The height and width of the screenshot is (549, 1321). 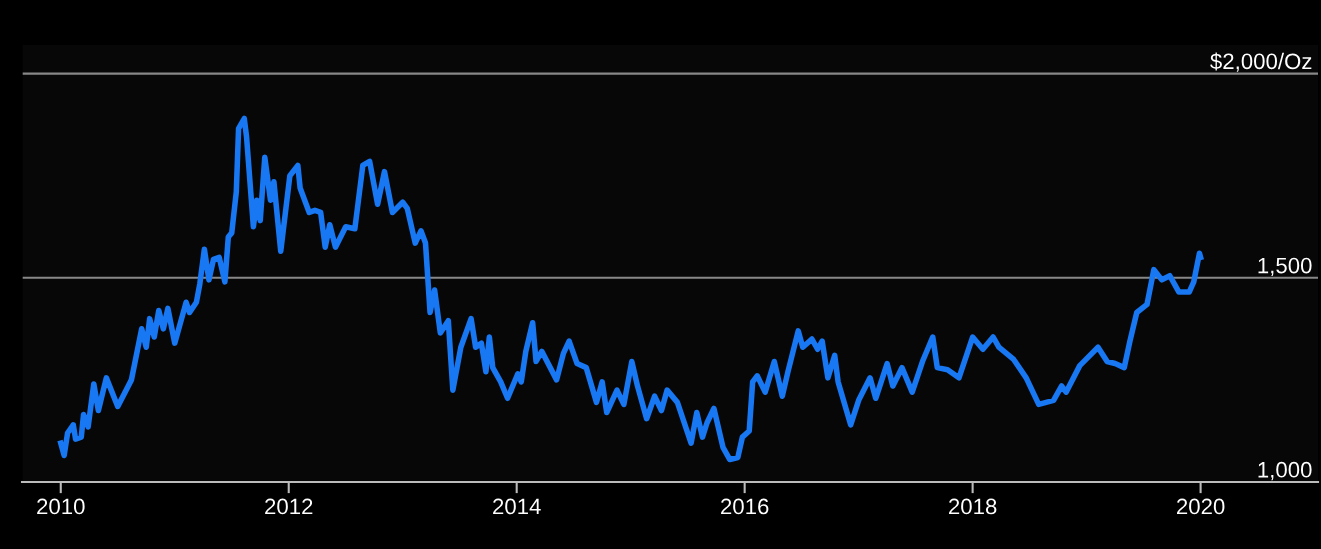 I want to click on x-tick-label: 2018, so click(x=973, y=506).